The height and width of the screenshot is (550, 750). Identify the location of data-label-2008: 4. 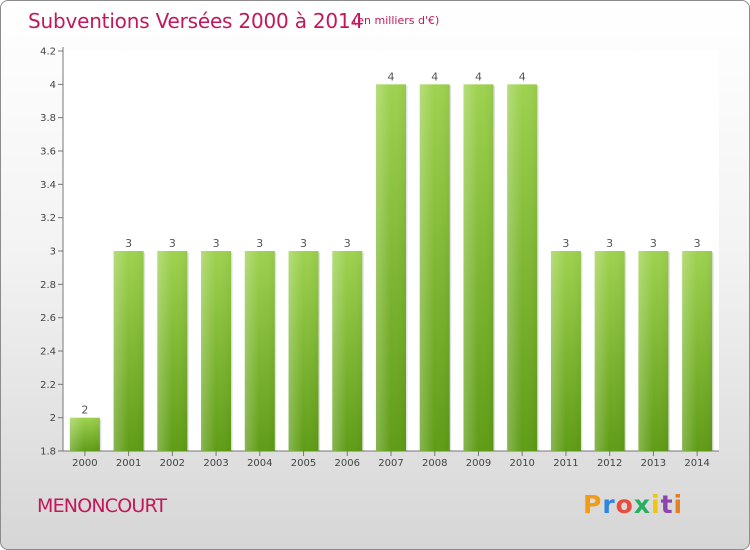
(434, 76).